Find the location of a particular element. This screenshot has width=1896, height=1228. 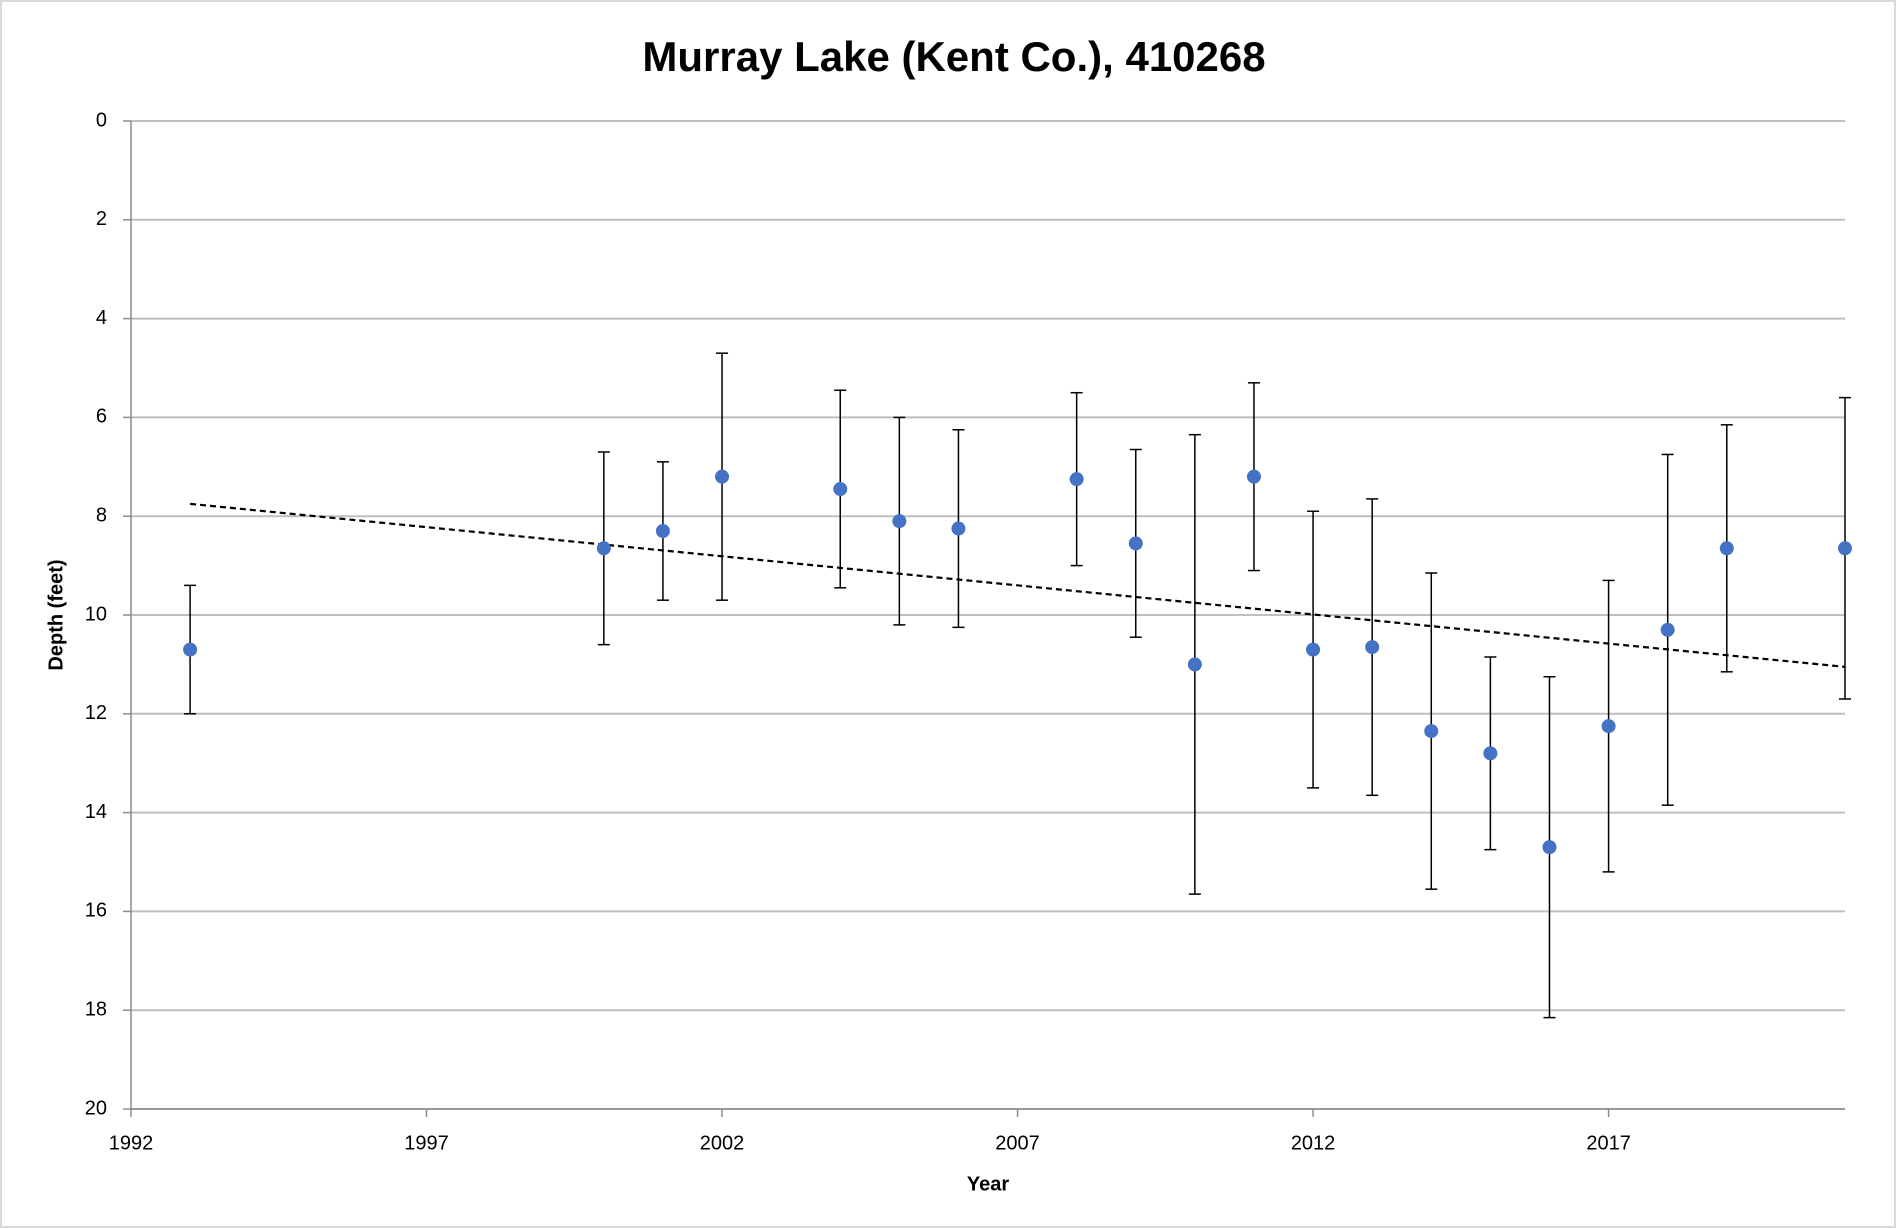

x-tick-label: 1997 is located at coordinates (426, 1143).